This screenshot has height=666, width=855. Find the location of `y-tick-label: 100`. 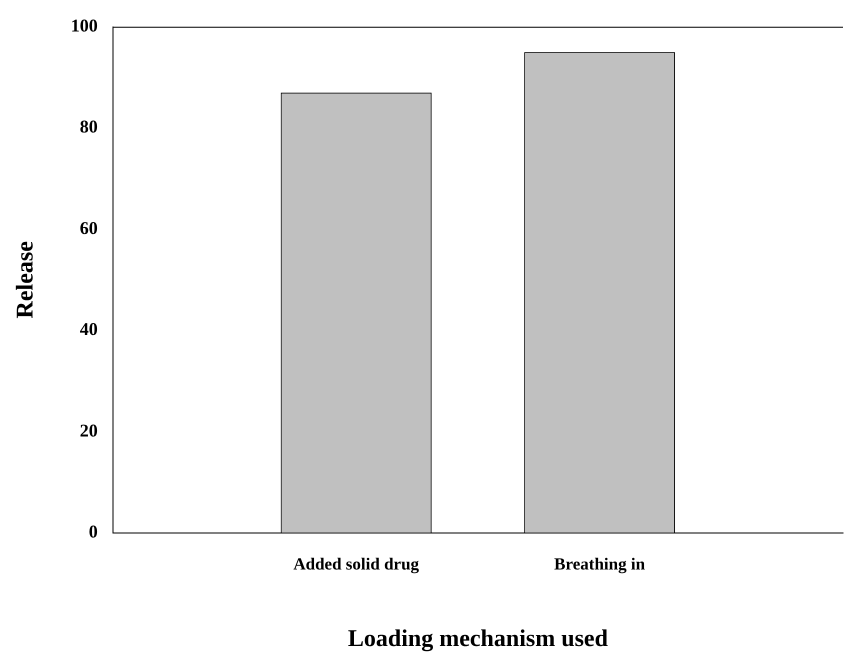

y-tick-label: 100 is located at coordinates (84, 25).